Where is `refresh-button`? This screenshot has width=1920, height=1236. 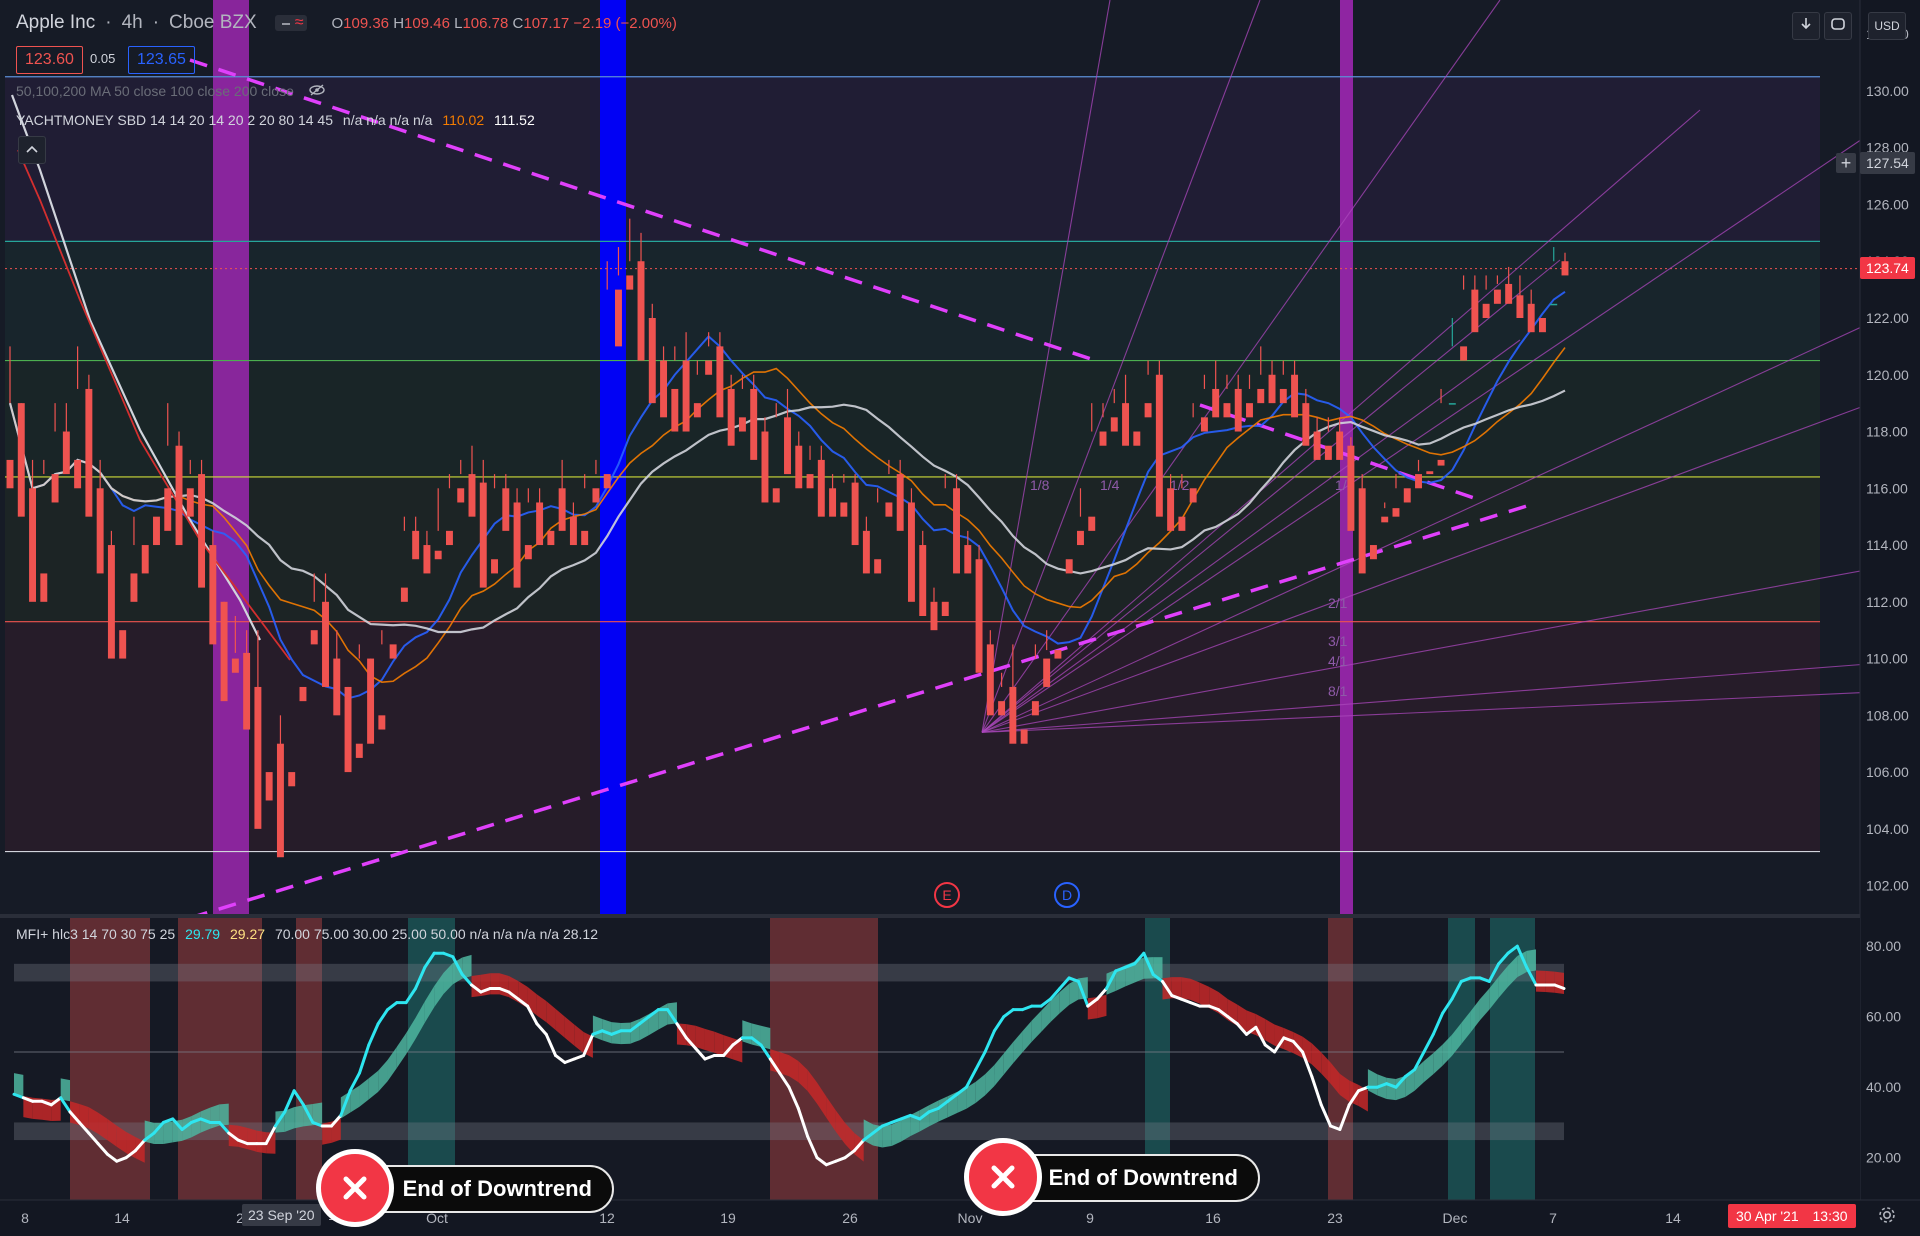 refresh-button is located at coordinates (1838, 26).